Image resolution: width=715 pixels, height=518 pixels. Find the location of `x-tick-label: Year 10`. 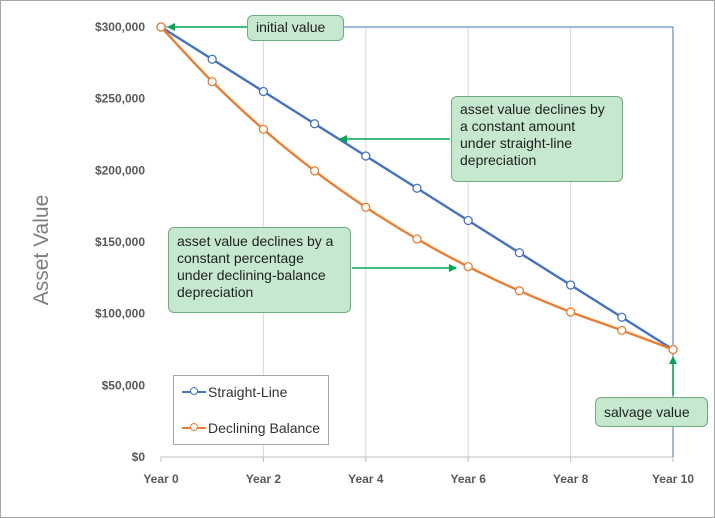

x-tick-label: Year 10 is located at coordinates (673, 479).